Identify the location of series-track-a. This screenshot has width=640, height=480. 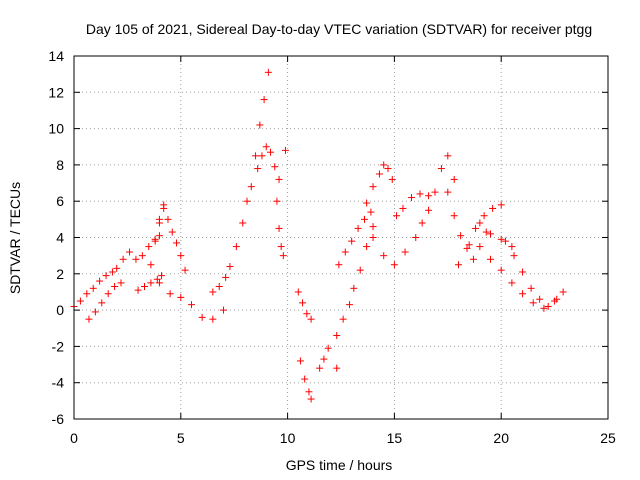
(93, 289).